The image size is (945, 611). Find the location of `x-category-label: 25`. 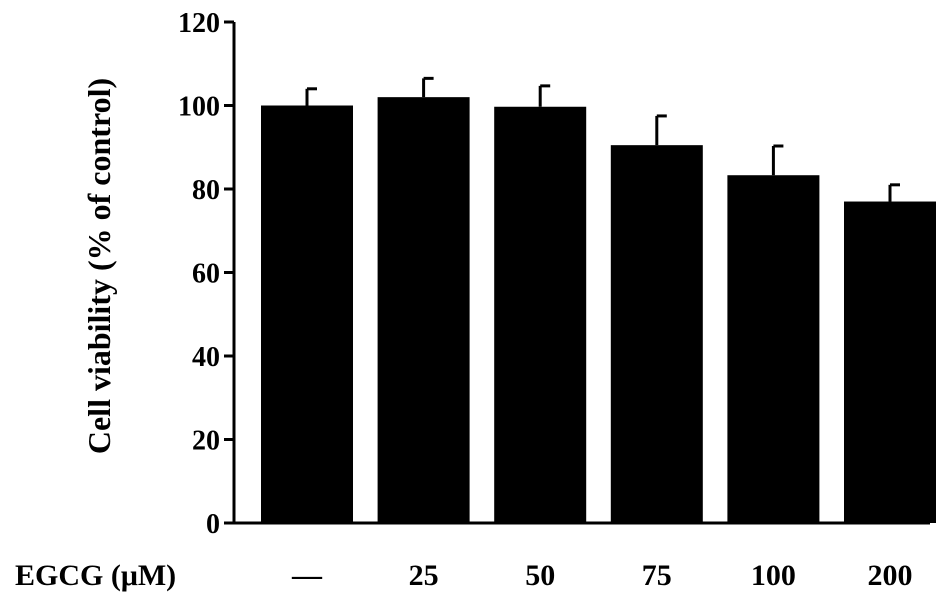

x-category-label: 25 is located at coordinates (424, 575).